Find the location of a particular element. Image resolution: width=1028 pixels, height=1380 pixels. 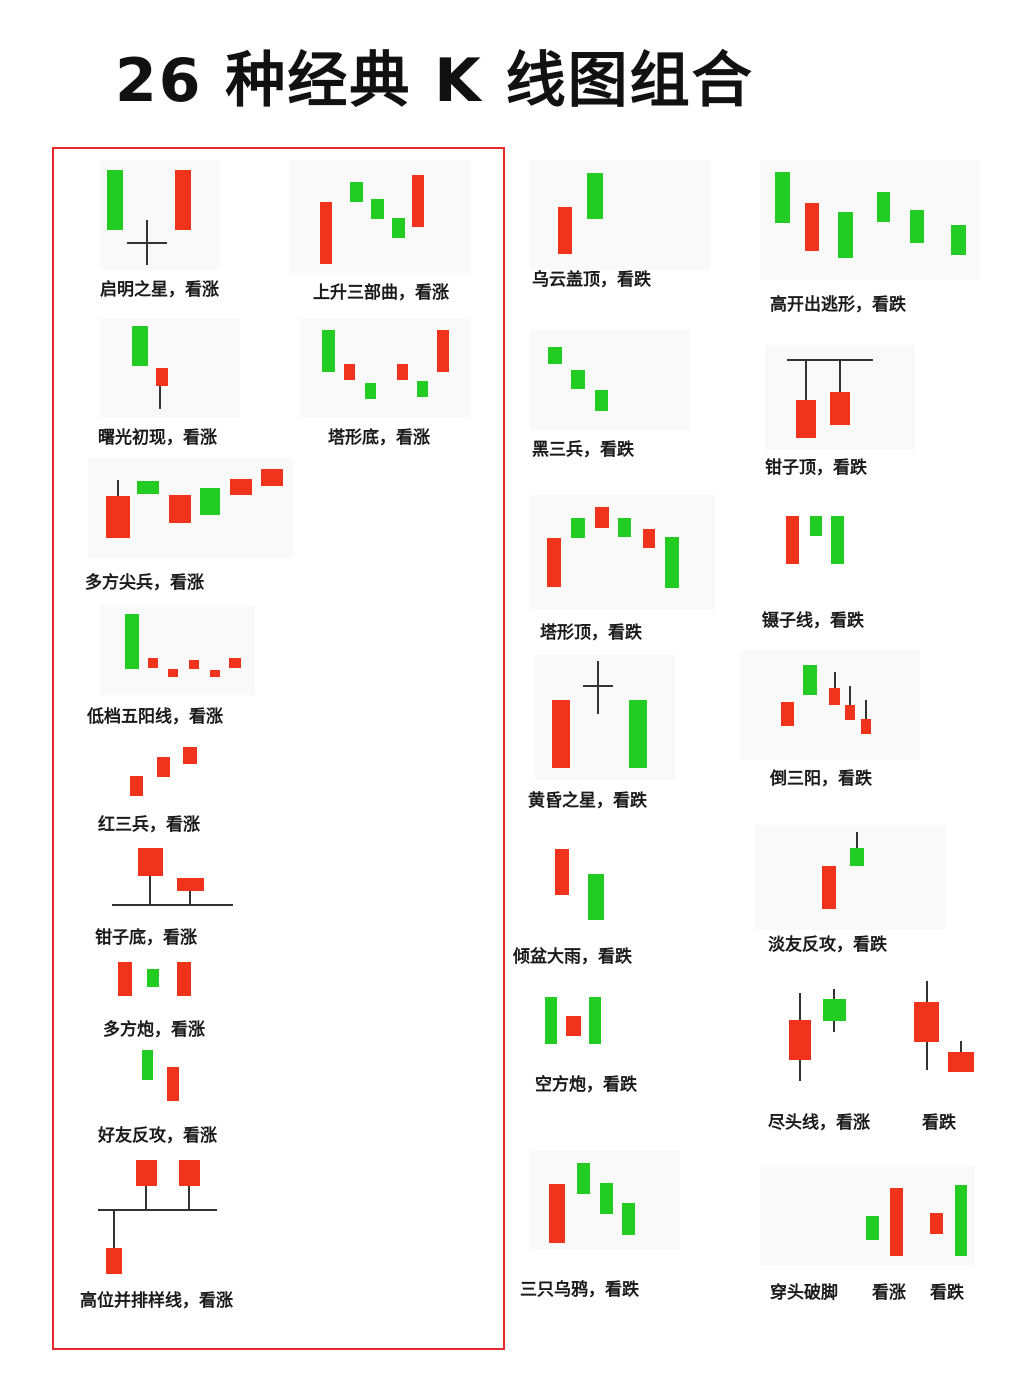

pattern-label-p14: 塔形顶，看跌 is located at coordinates (591, 633).